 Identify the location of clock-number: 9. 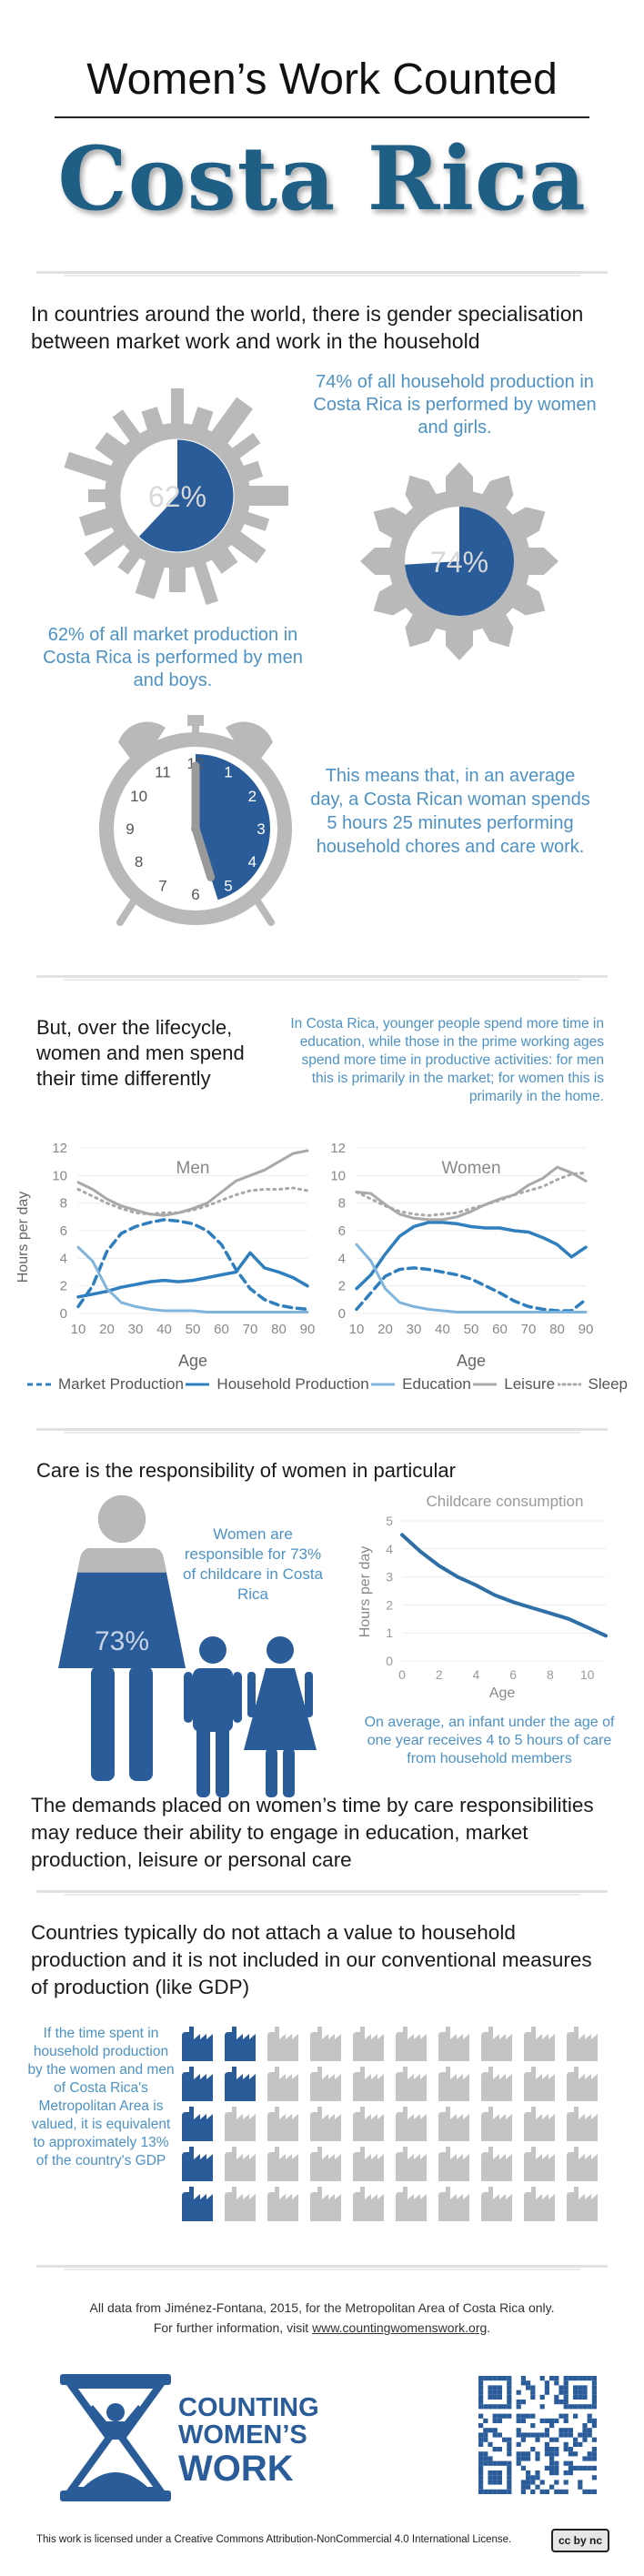
(130, 829).